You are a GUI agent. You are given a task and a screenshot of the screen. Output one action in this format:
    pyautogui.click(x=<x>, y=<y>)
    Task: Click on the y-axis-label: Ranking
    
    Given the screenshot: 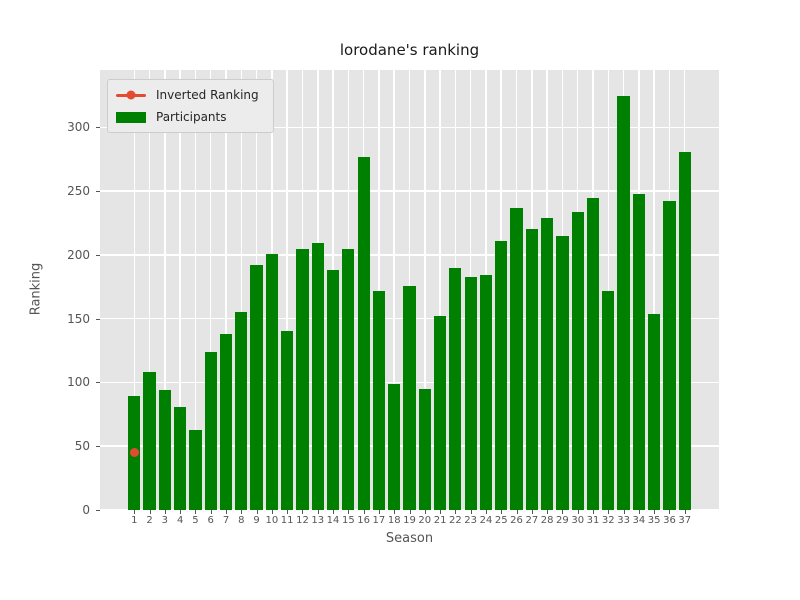 What is the action you would take?
    pyautogui.click(x=36, y=289)
    